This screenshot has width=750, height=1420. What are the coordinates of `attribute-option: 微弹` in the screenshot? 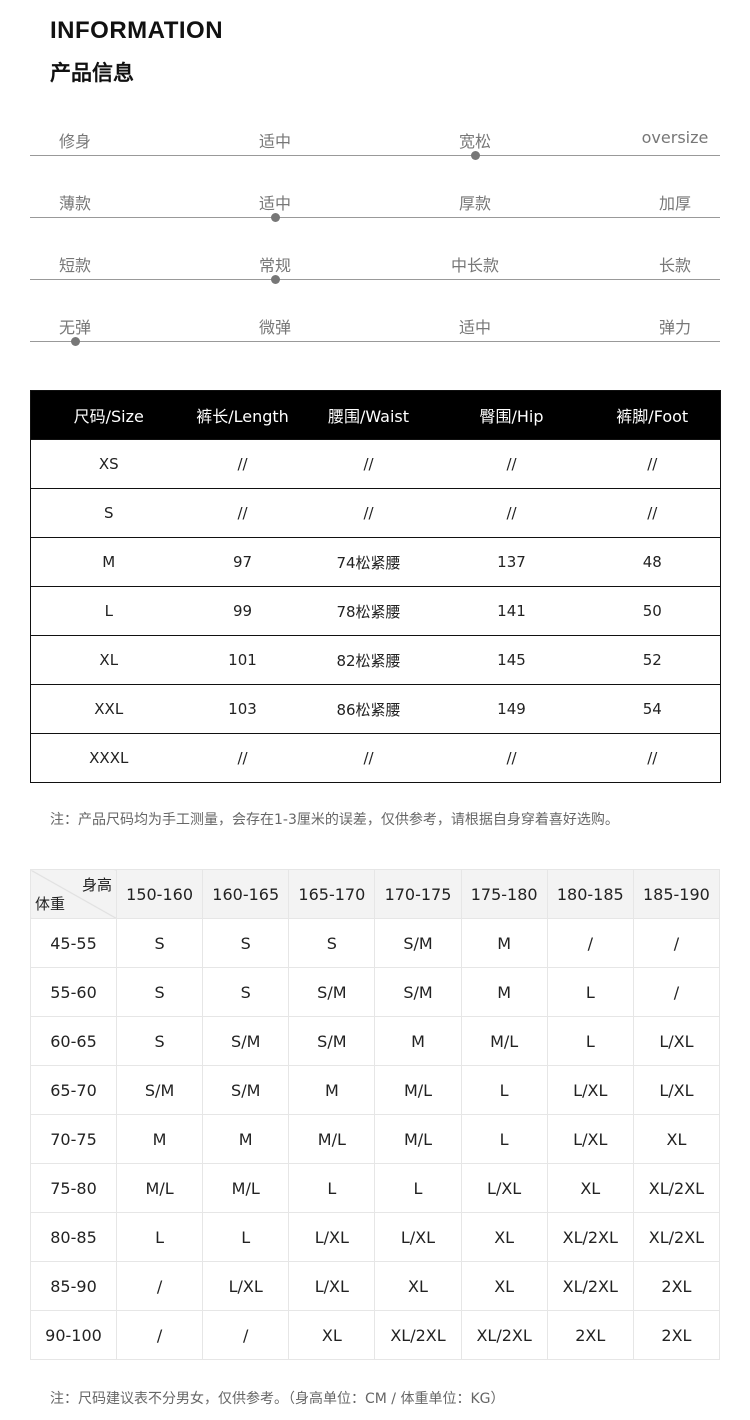 It's located at (274, 327).